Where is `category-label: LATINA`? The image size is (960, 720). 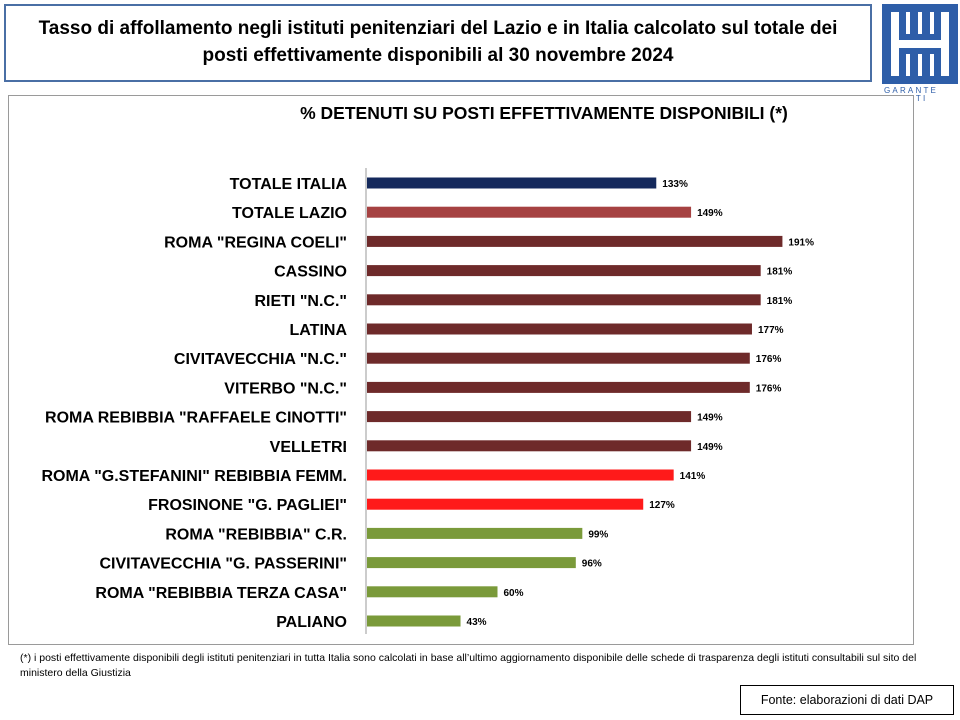 category-label: LATINA is located at coordinates (319, 330).